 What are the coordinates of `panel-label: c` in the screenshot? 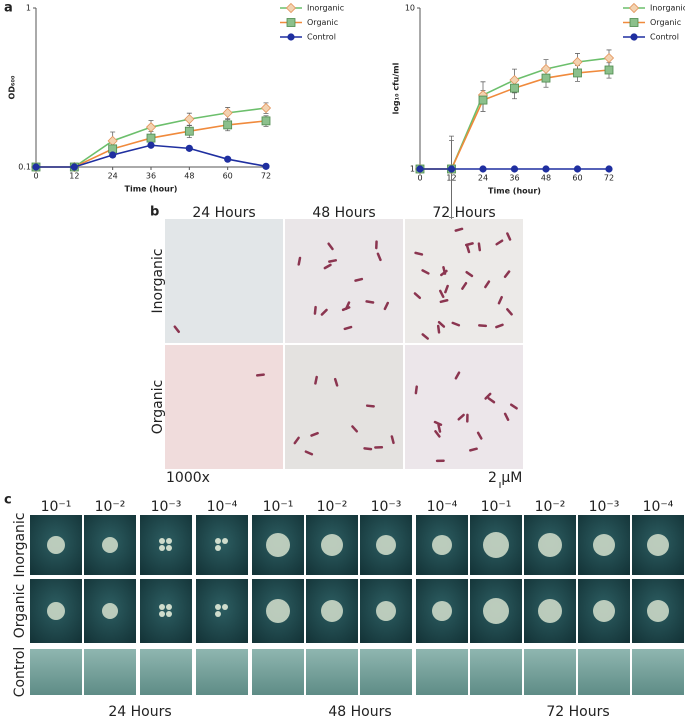 It's located at (8, 500).